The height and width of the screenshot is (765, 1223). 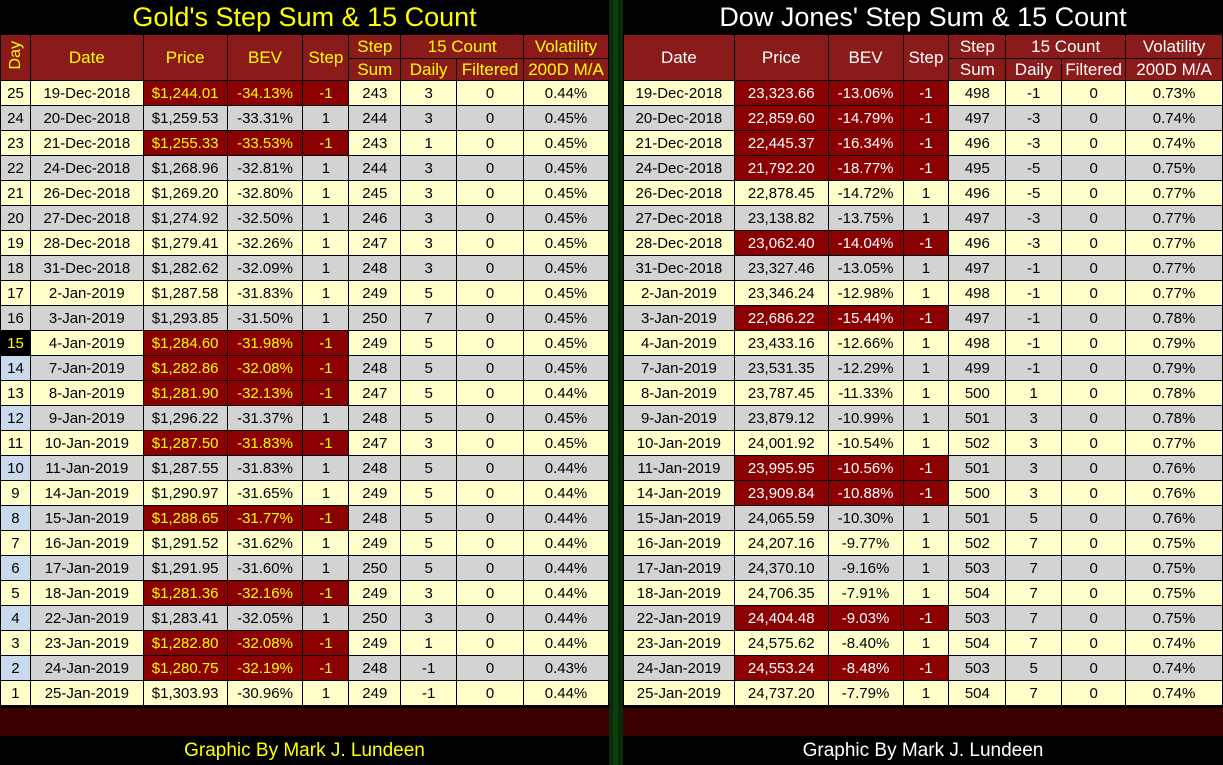 What do you see at coordinates (977, 368) in the screenshot?
I see `dow-cell-sum: 499` at bounding box center [977, 368].